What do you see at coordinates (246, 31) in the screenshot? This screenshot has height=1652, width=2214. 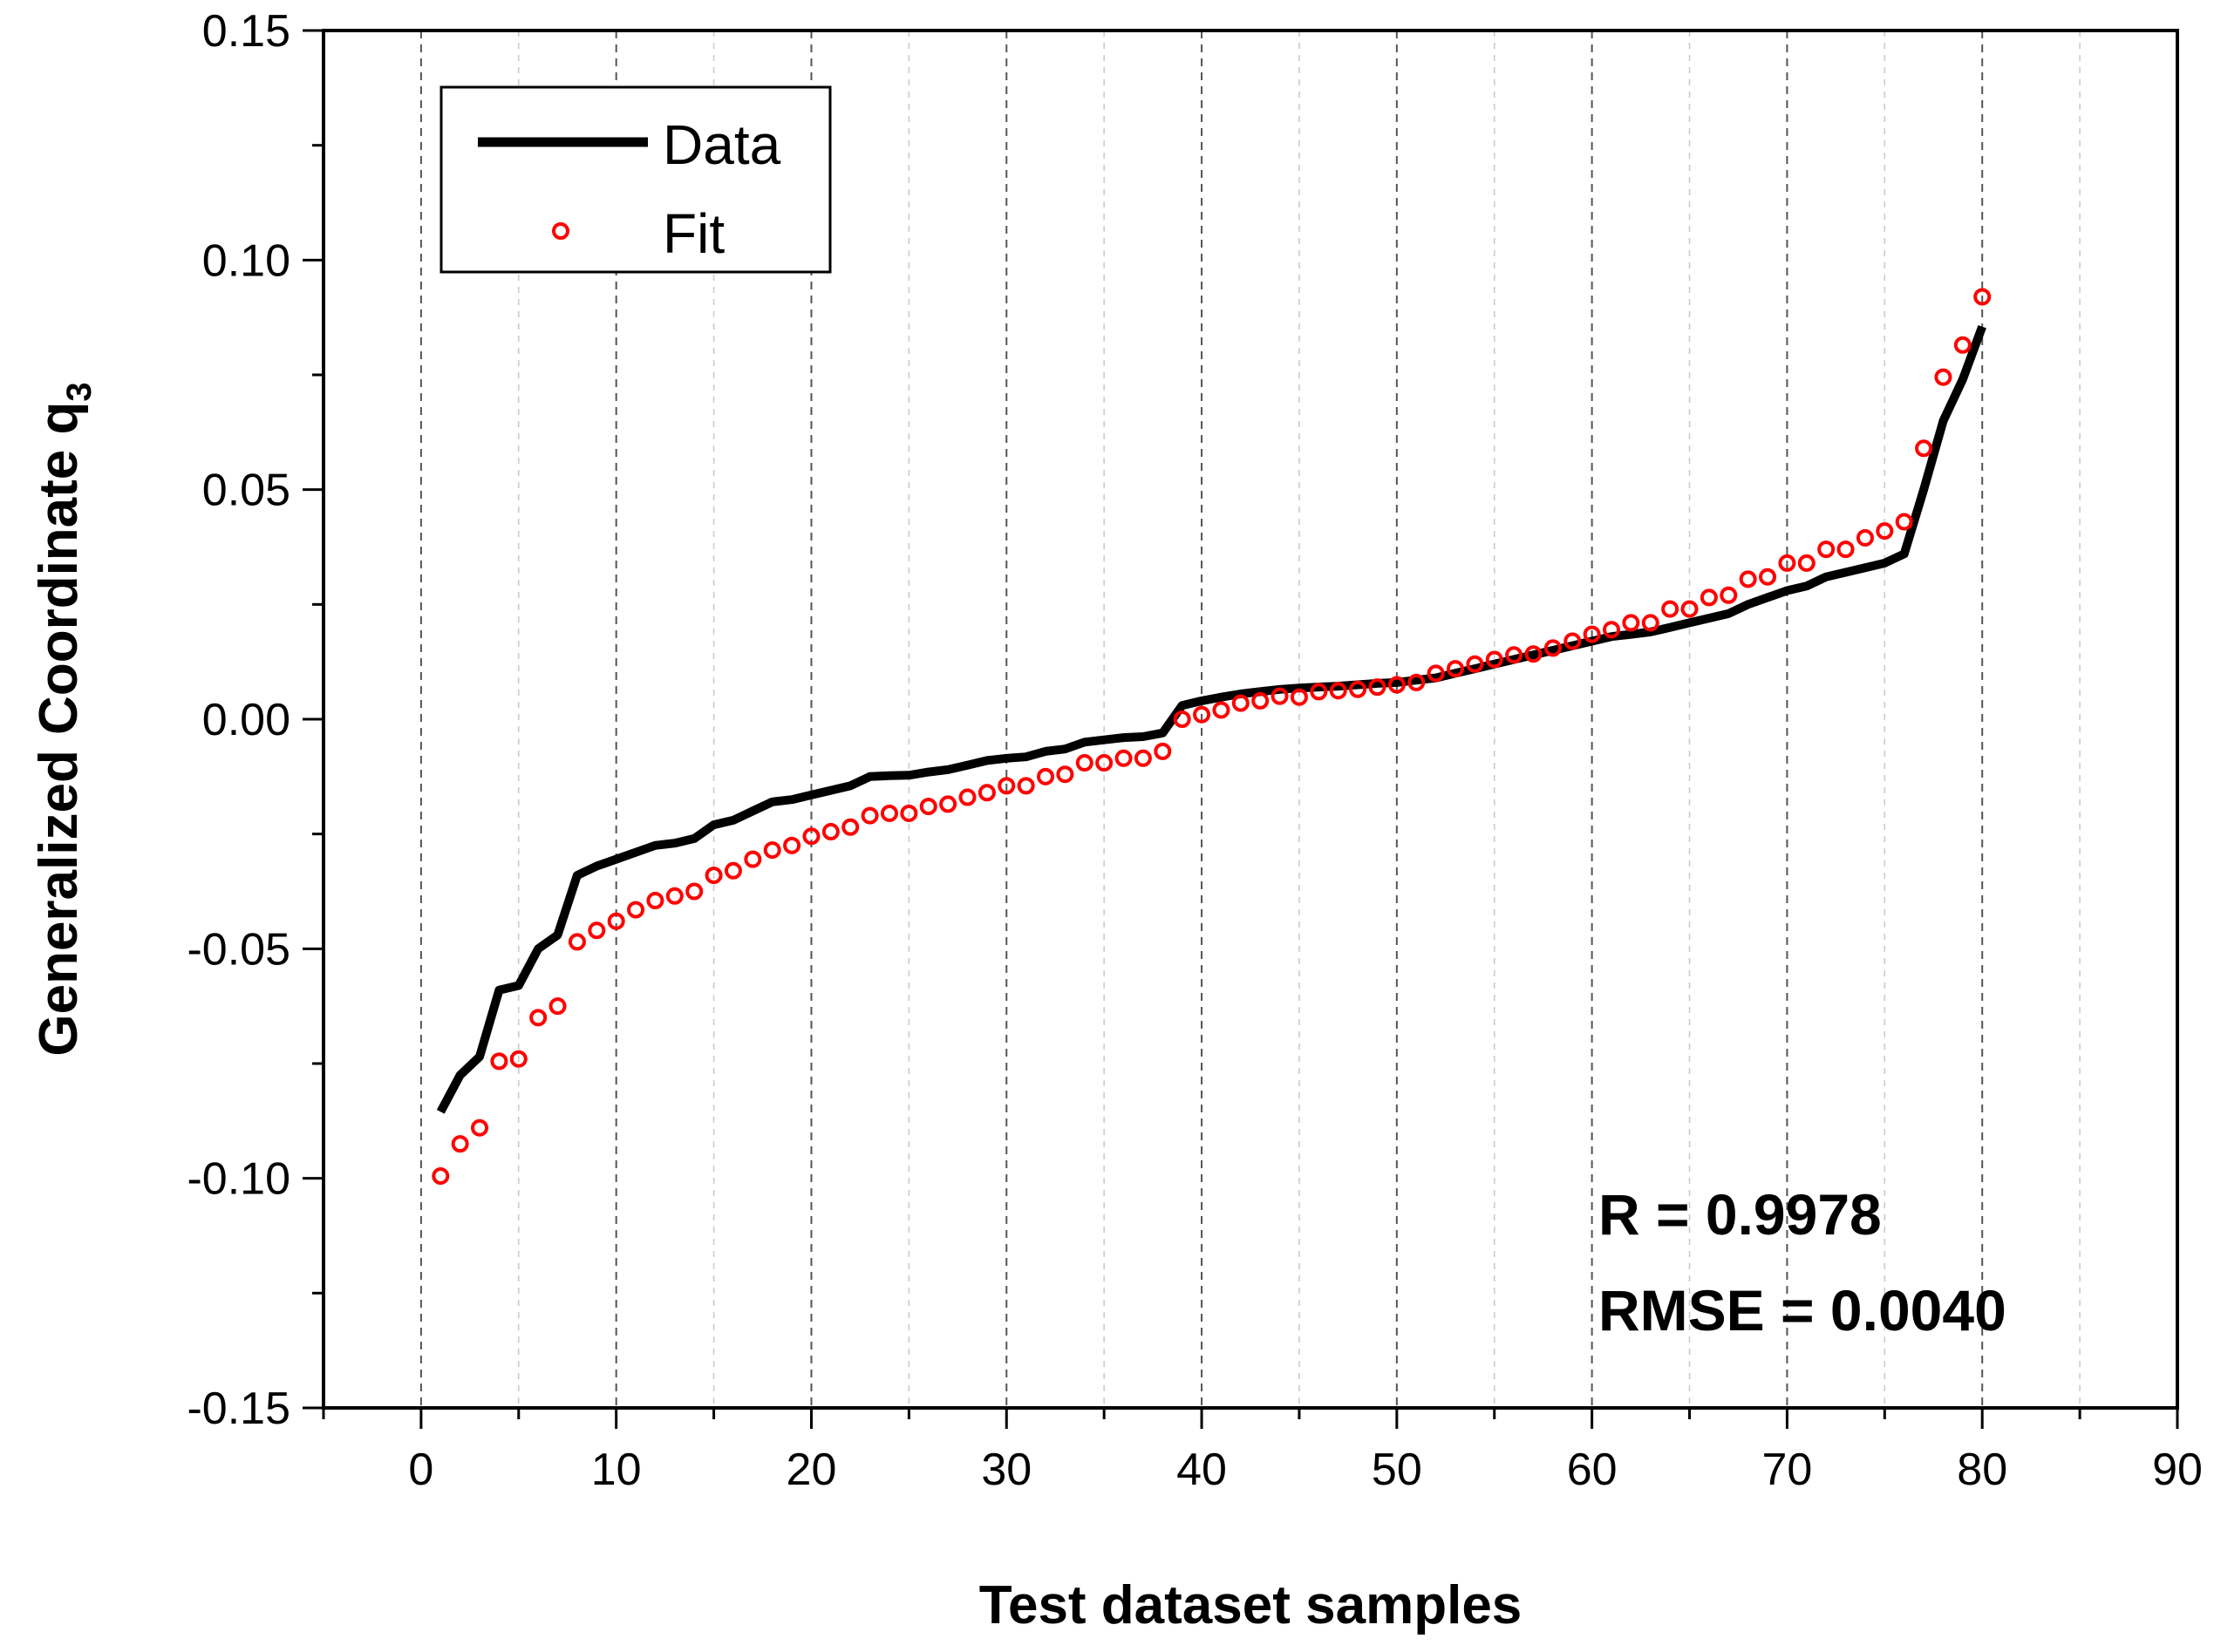 I see `y-tick-label: 0.15` at bounding box center [246, 31].